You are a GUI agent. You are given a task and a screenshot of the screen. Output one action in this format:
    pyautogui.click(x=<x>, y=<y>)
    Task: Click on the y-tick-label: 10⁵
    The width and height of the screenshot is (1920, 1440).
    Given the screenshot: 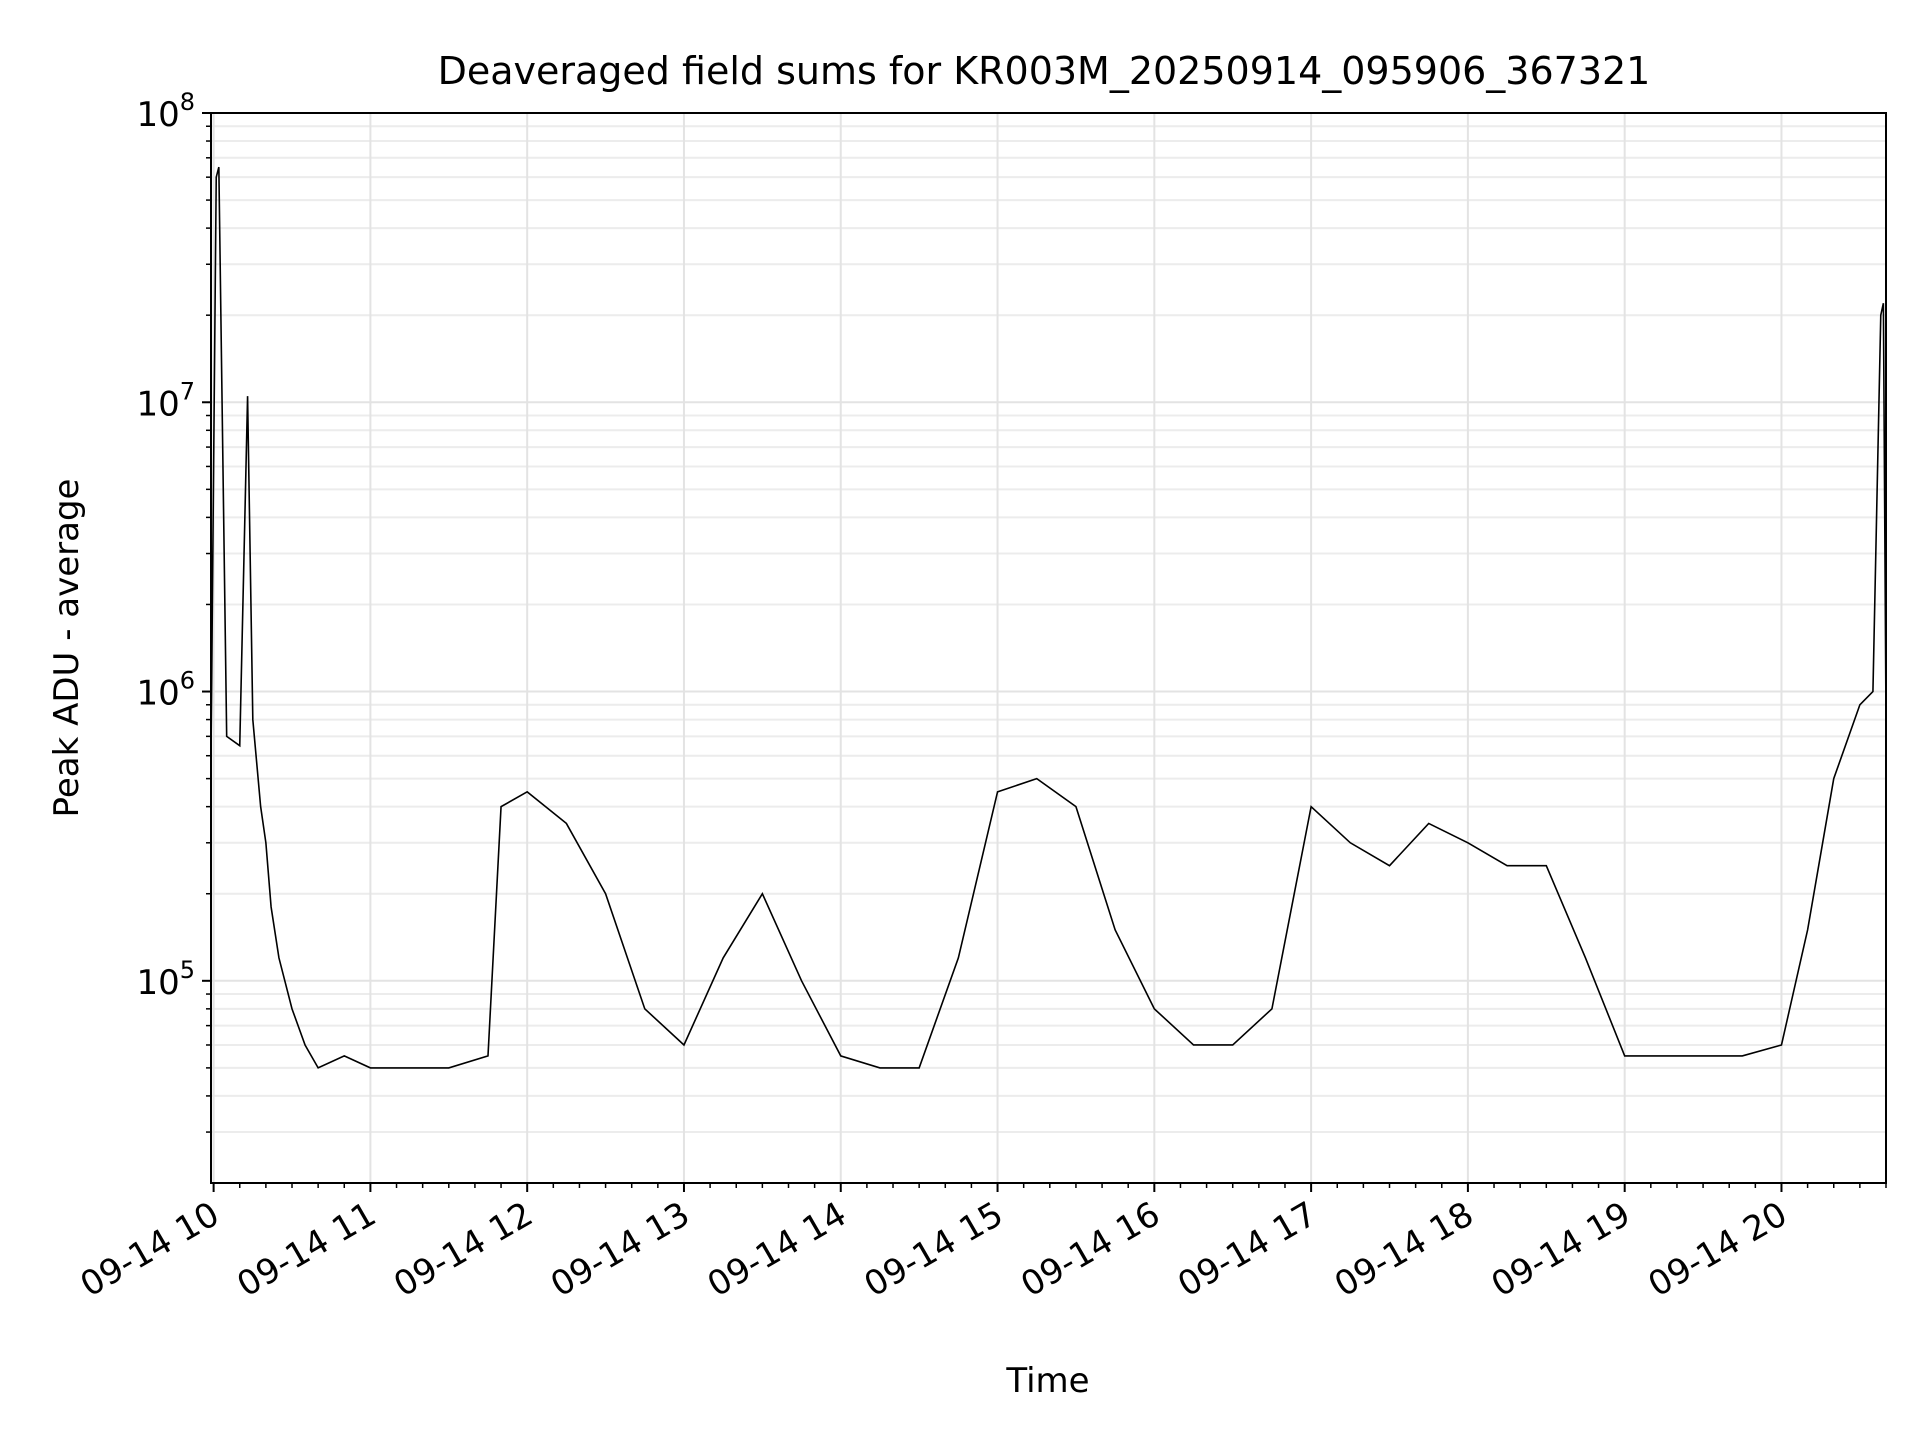 What is the action you would take?
    pyautogui.click(x=165, y=979)
    